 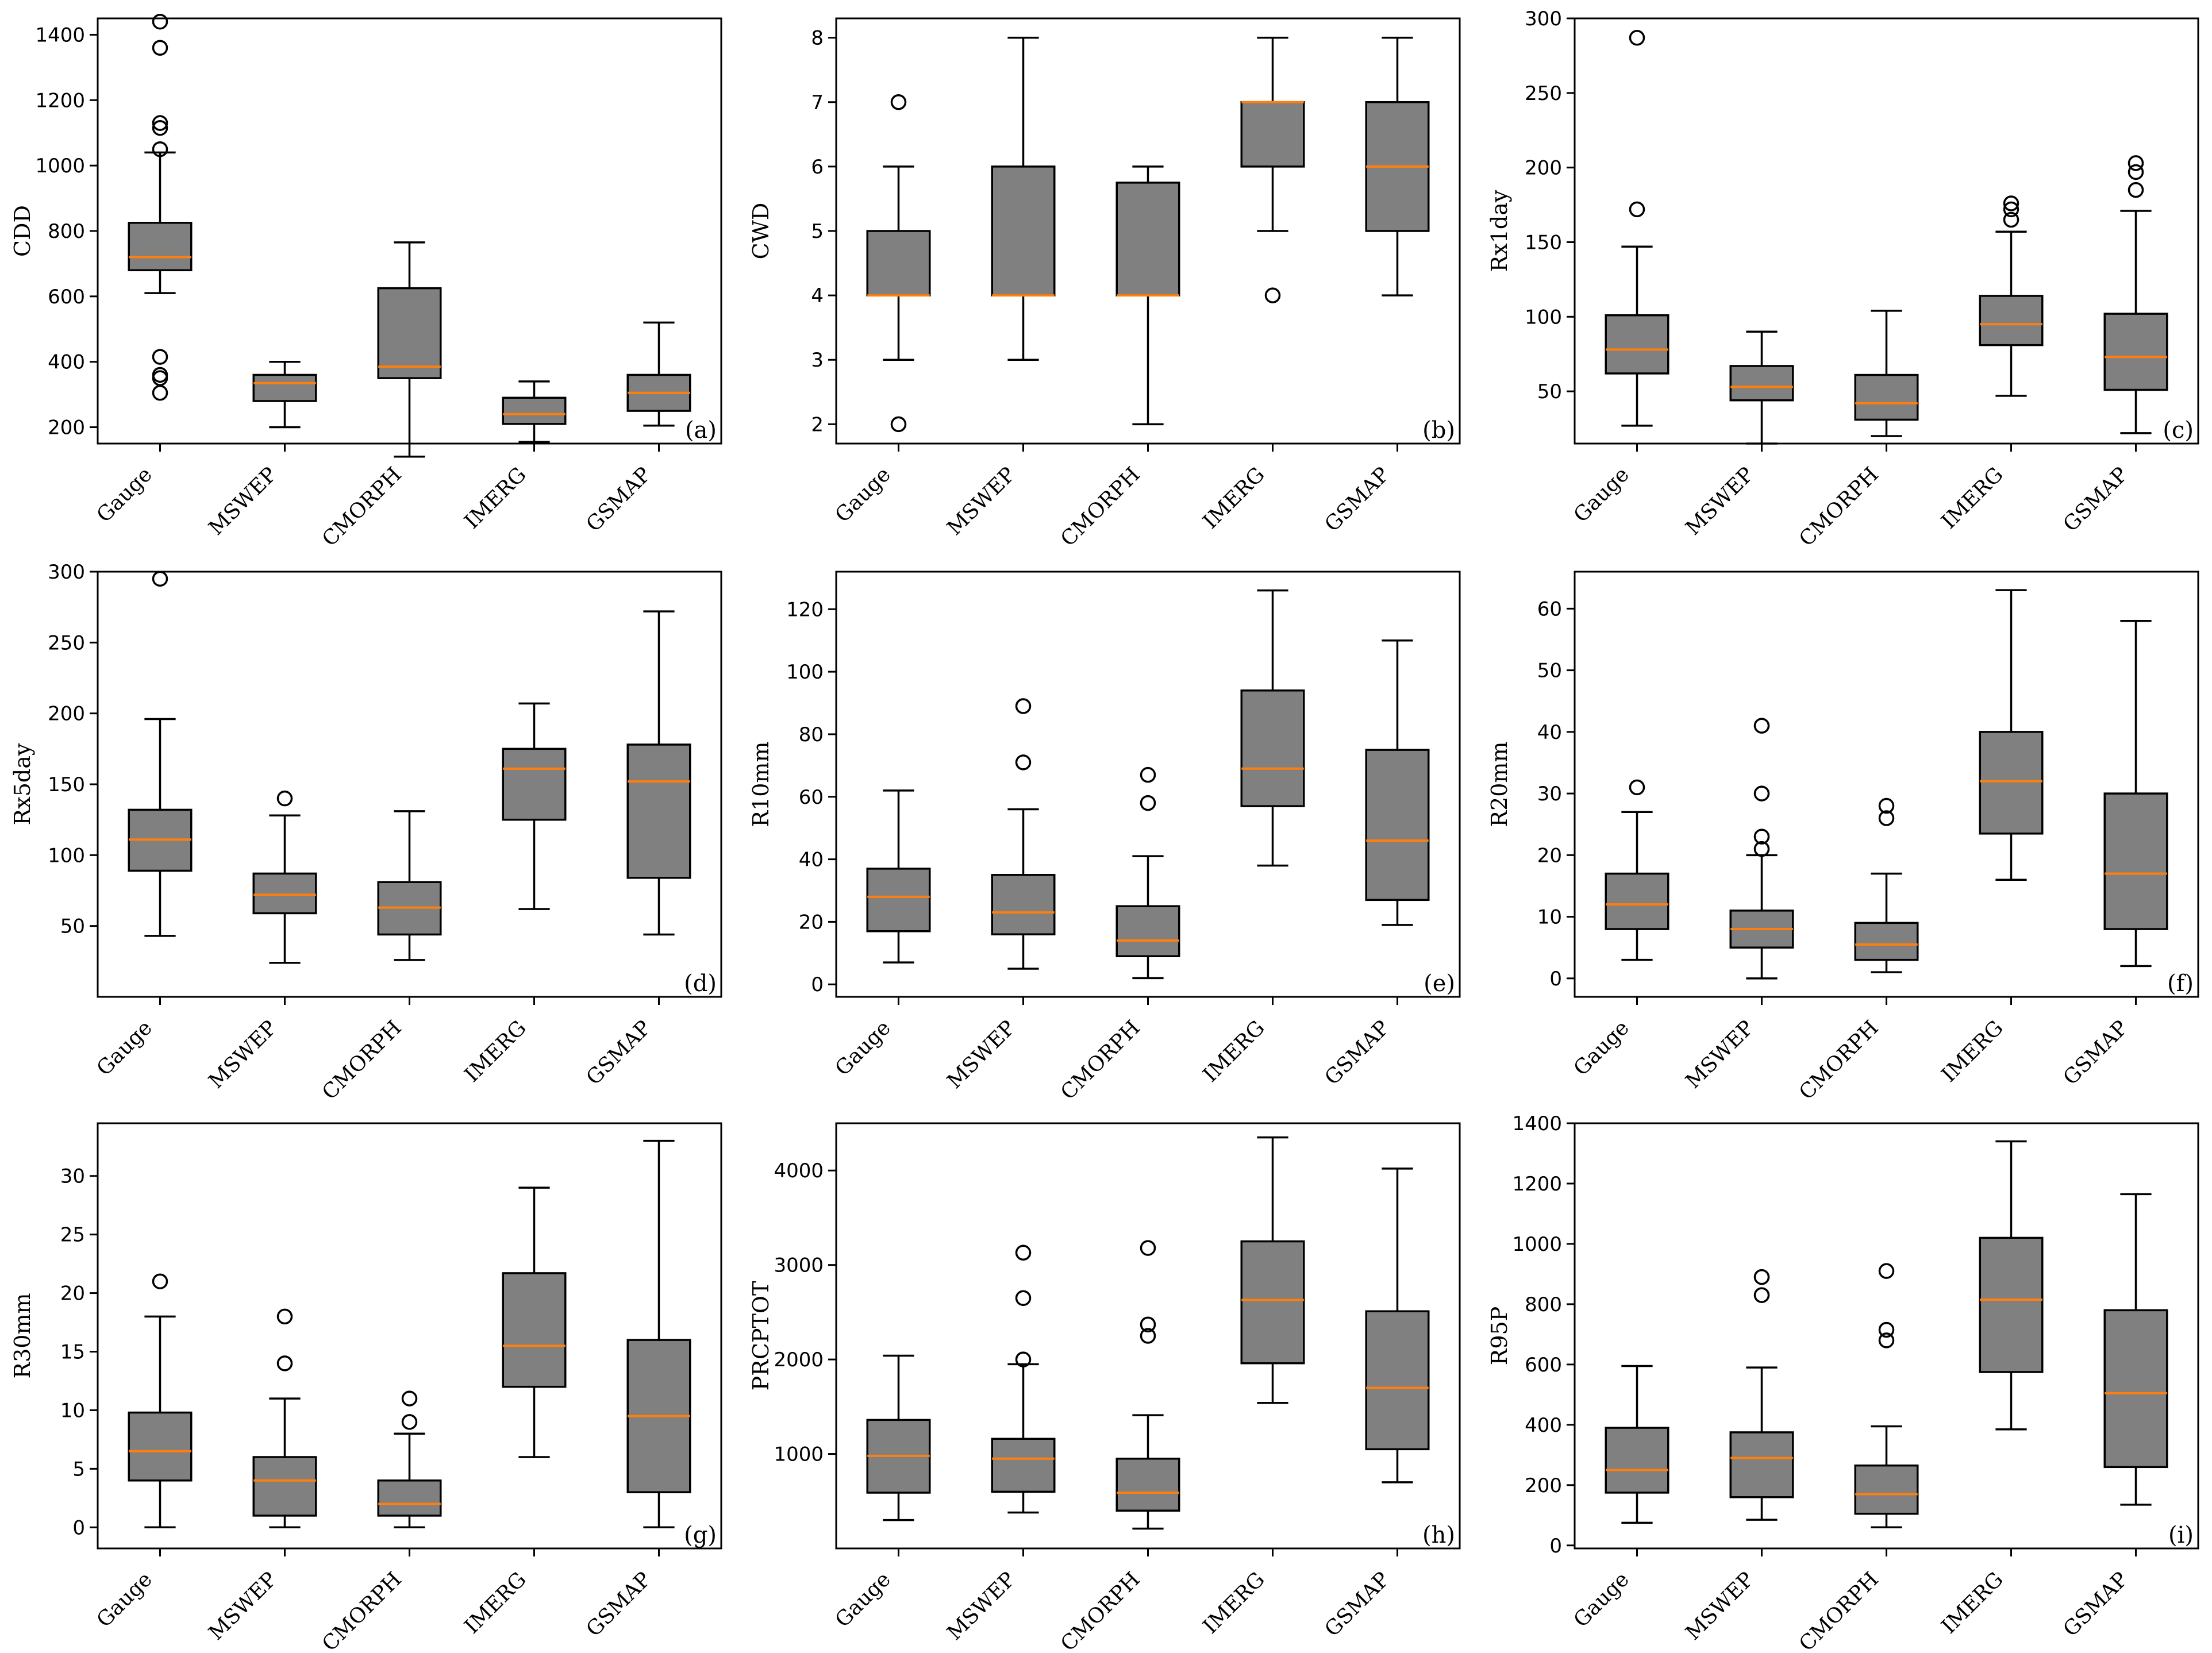 I want to click on y-axis-label: R20mm, so click(x=1499, y=784).